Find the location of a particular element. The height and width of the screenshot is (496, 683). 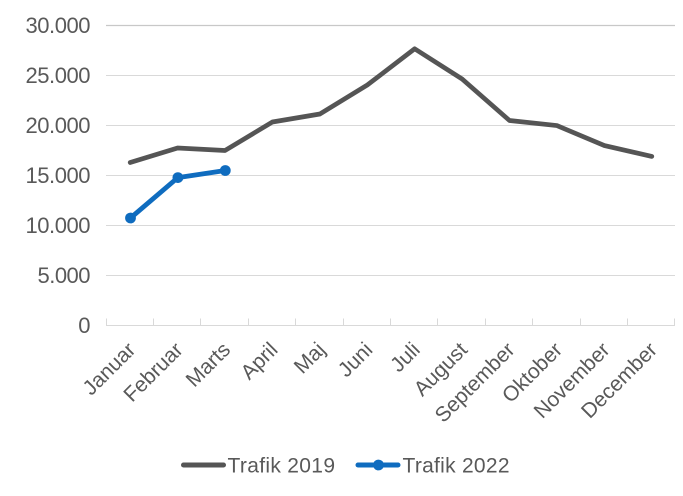

svg-text: 25.000 is located at coordinates (58, 75).